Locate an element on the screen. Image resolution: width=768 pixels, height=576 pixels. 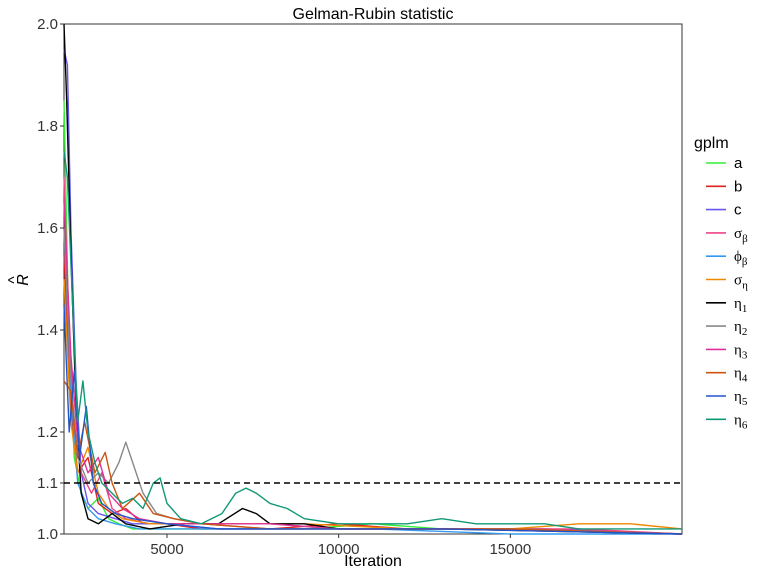
legend-label-5: ϕβ is located at coordinates (741, 258).